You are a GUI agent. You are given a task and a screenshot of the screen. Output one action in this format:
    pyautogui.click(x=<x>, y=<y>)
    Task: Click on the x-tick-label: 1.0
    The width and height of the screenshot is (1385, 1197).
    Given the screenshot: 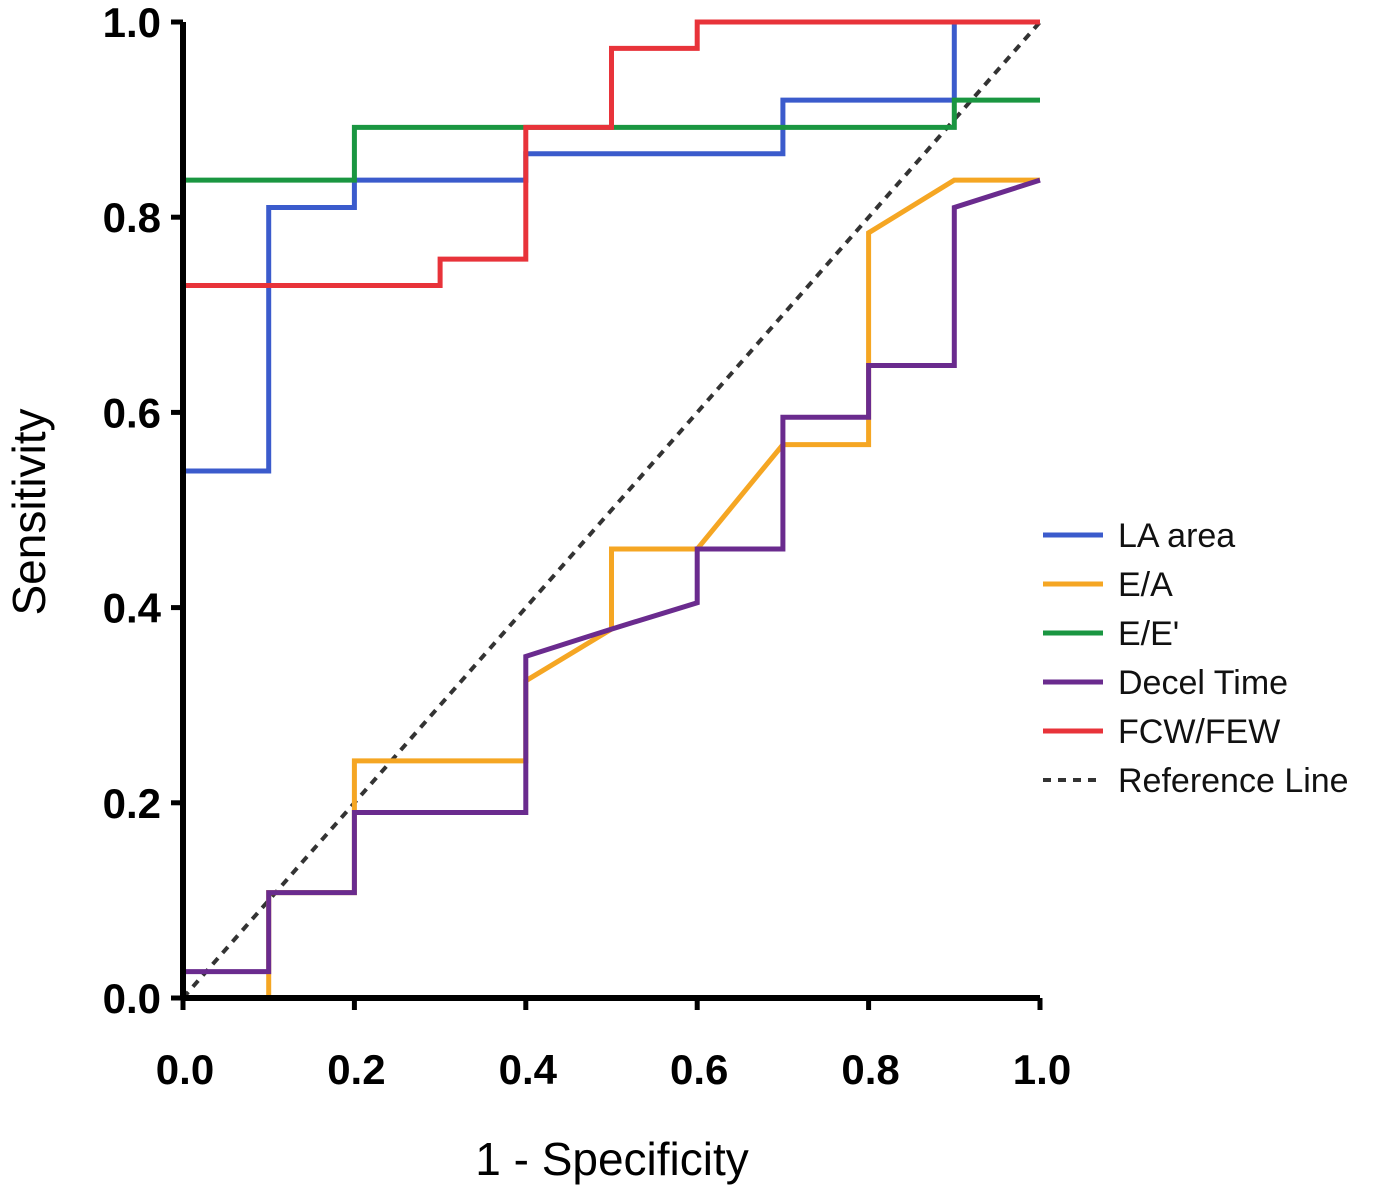 What is the action you would take?
    pyautogui.click(x=1042, y=1069)
    